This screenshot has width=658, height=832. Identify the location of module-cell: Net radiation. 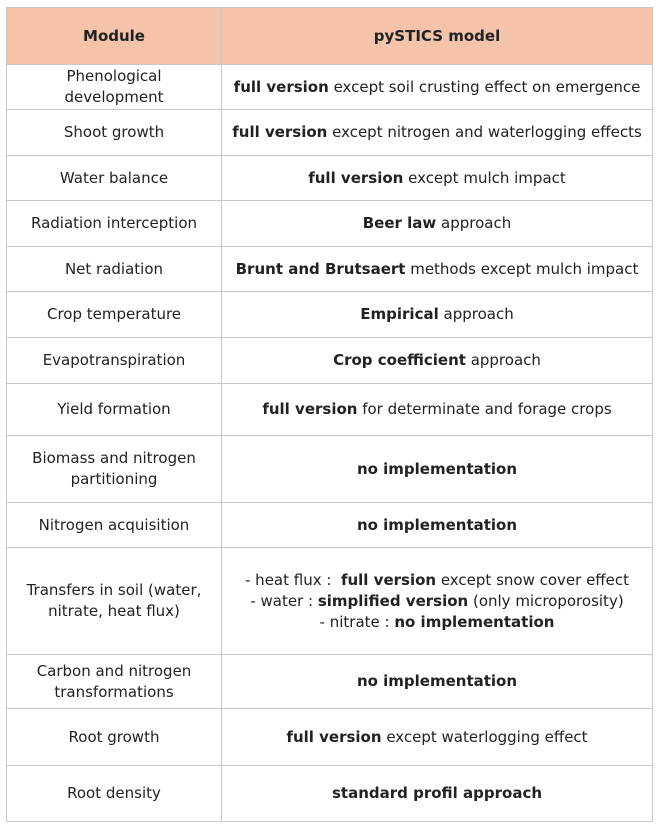
(114, 269).